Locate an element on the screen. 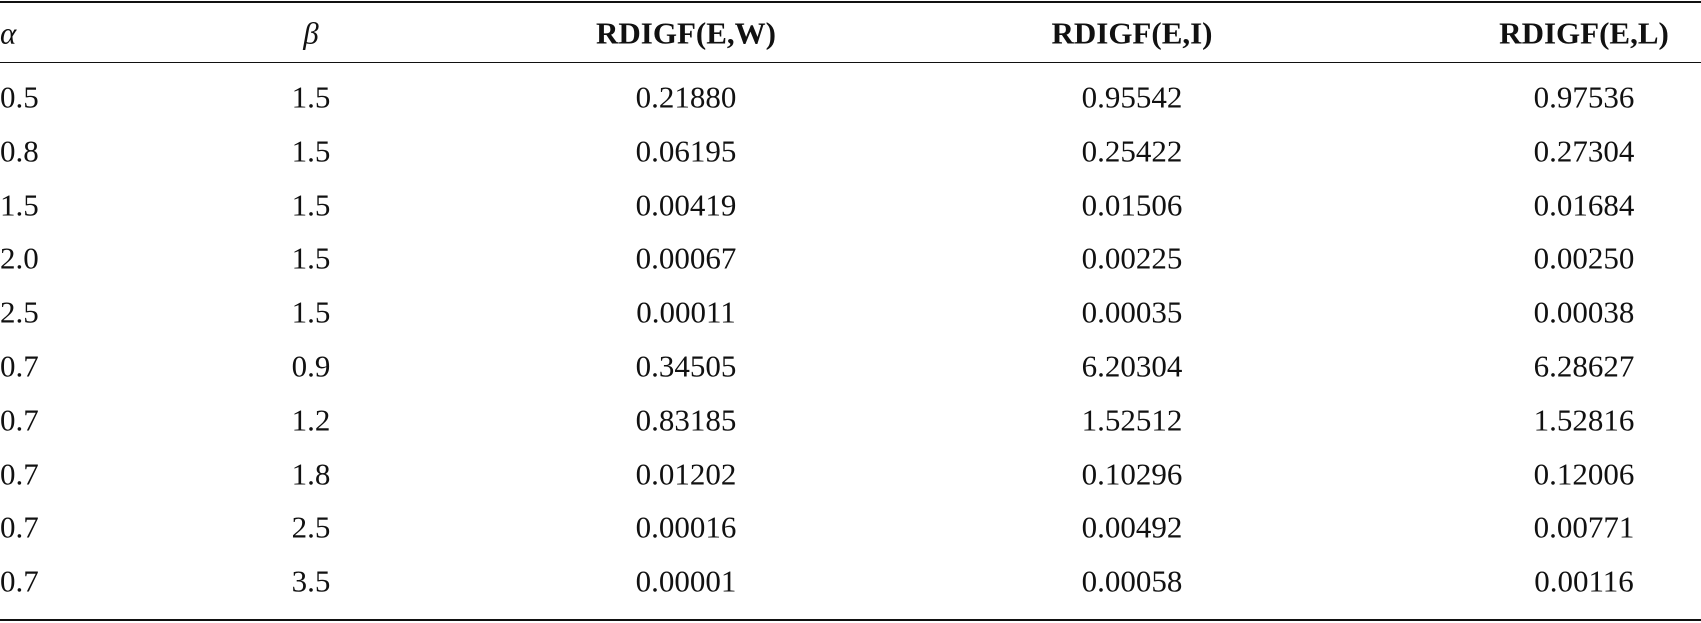 The height and width of the screenshot is (623, 1701). cell: 6.20304 is located at coordinates (1132, 366).